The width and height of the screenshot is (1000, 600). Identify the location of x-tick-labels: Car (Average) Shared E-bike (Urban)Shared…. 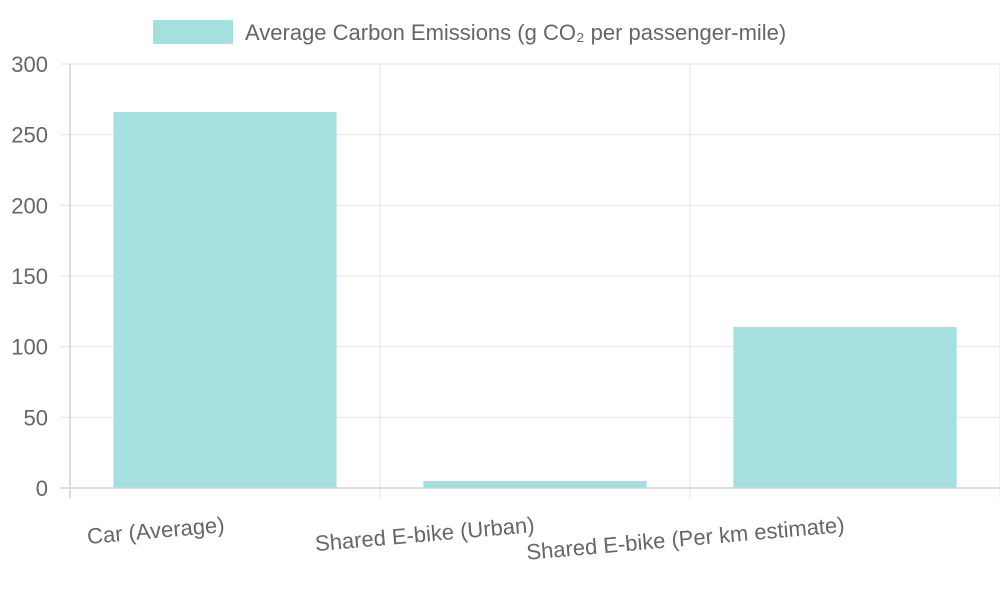
(465, 538).